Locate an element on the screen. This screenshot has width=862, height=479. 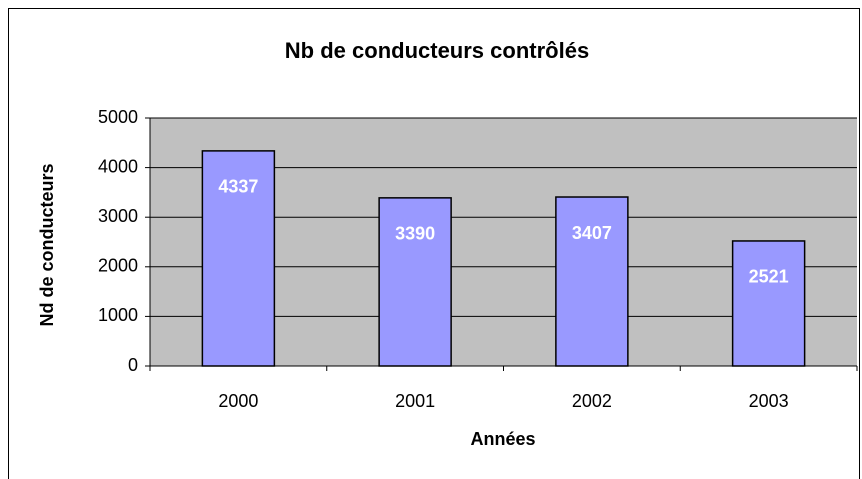
data-label: 3407 is located at coordinates (592, 233).